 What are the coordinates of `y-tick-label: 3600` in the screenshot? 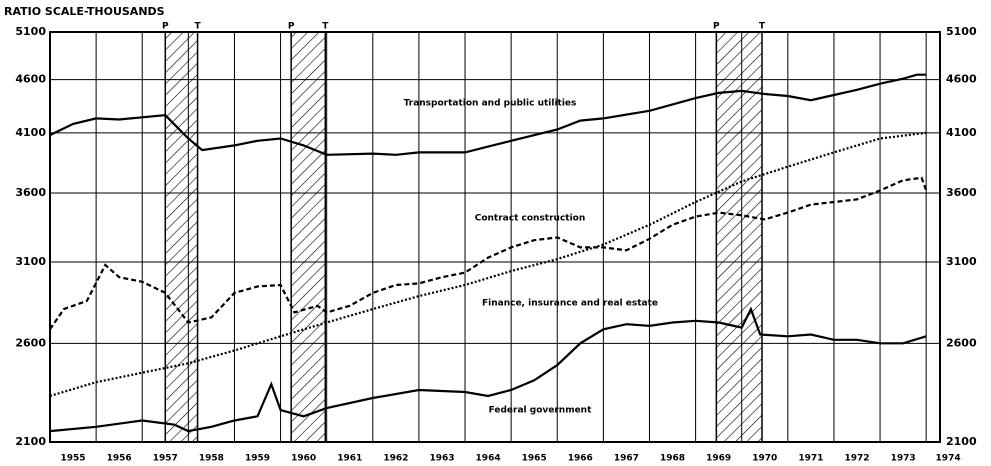 It's located at (30, 192).